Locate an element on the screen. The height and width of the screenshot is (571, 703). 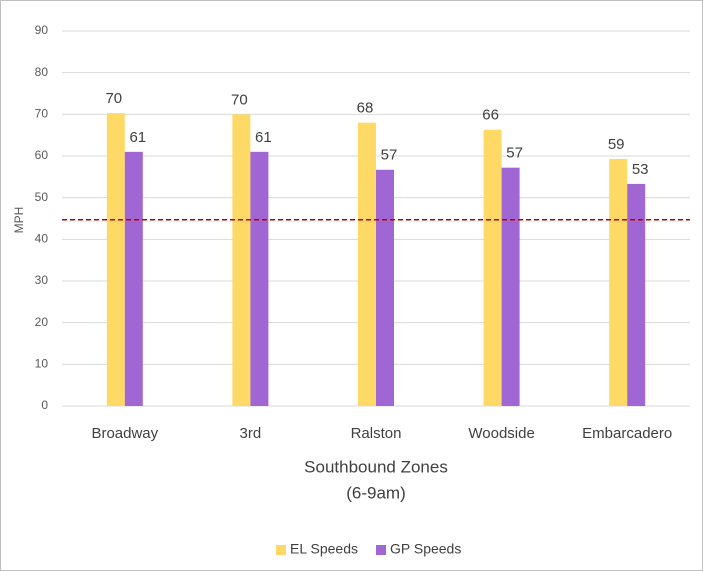
x-tick-label: Woodside is located at coordinates (501, 433).